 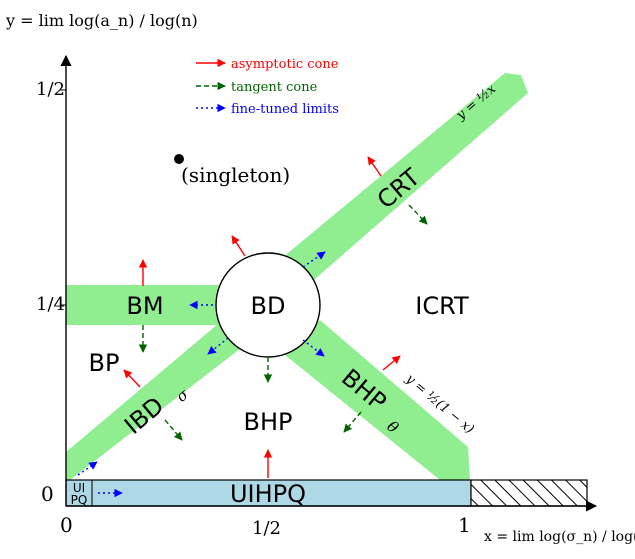 I want to click on bm-label: BM, so click(x=144, y=306).